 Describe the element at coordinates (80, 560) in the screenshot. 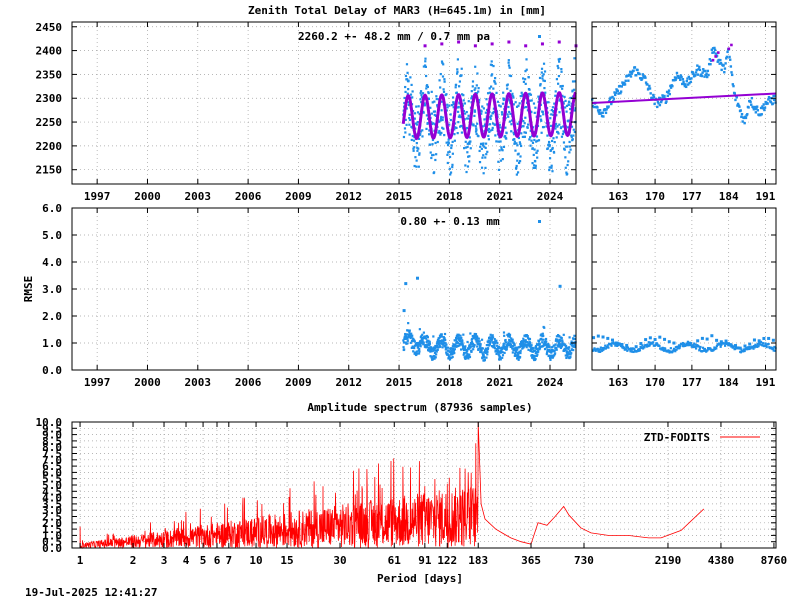

I see `spectrum-xtick-label: 1` at that location.